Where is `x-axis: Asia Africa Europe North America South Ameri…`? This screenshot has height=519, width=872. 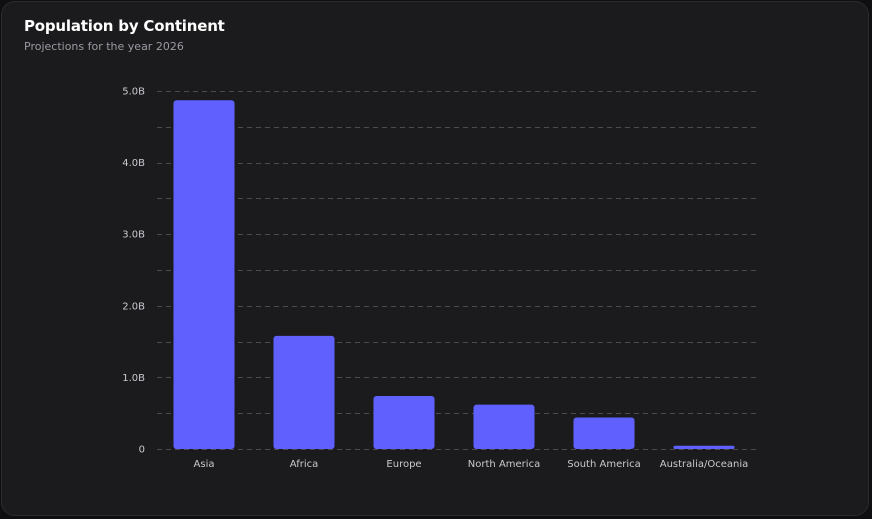
x-axis: Asia Africa Europe North America South Ameri… is located at coordinates (471, 464).